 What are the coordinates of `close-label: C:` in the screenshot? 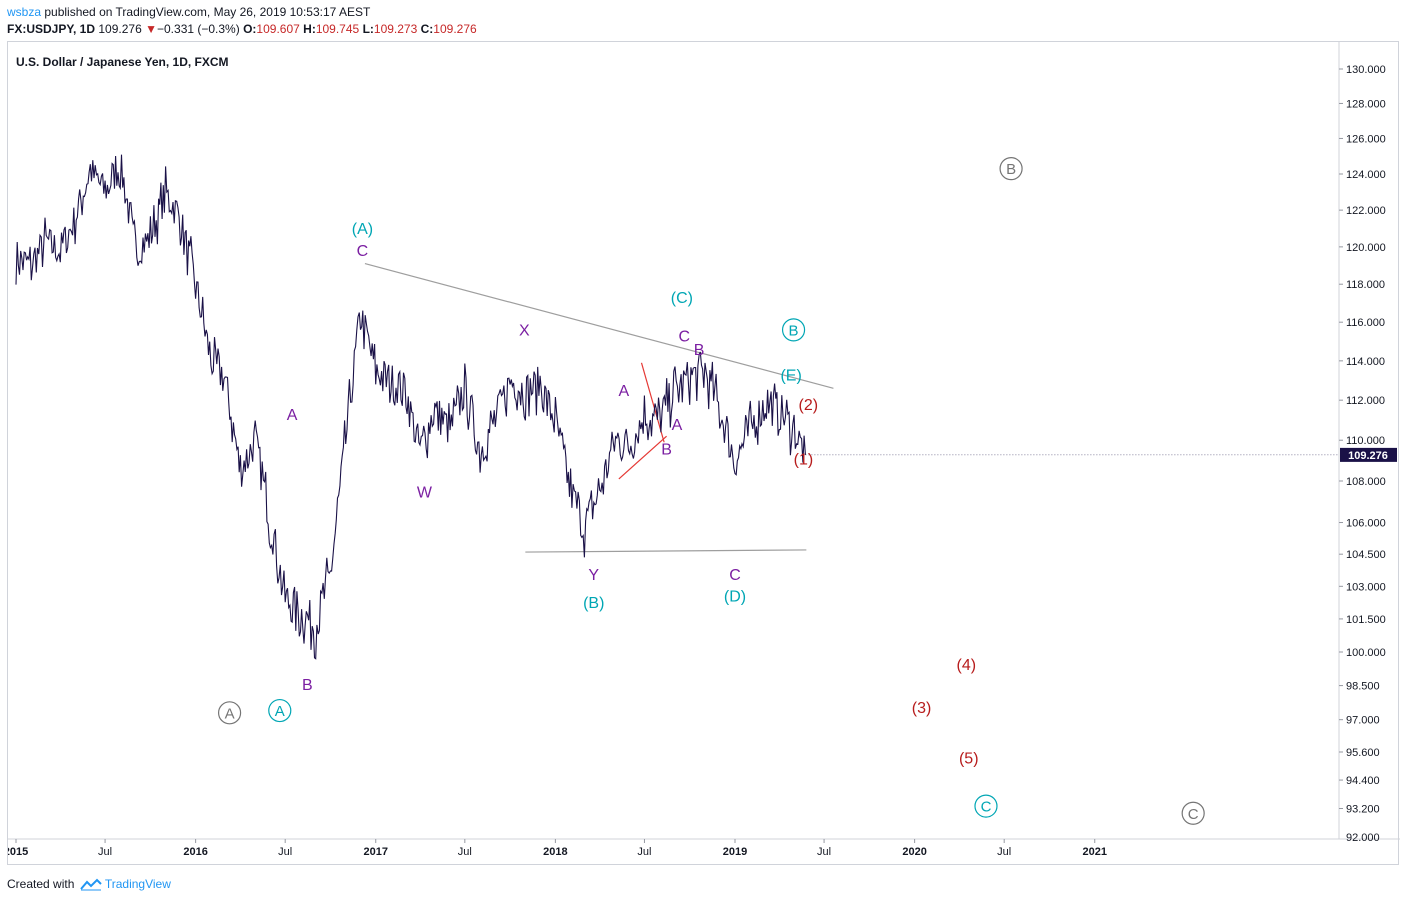 It's located at (427, 29).